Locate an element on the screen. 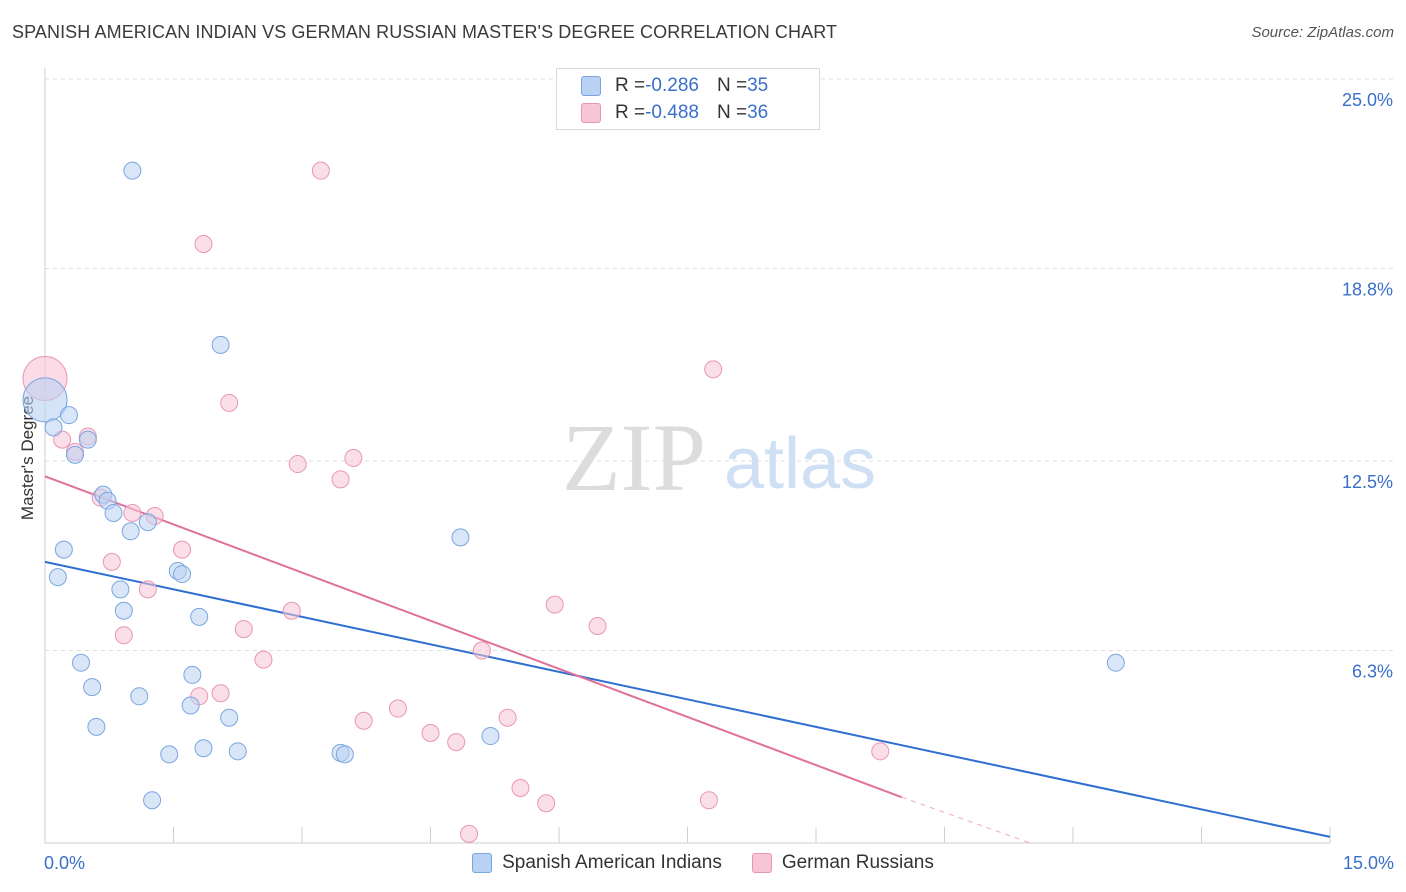 The height and width of the screenshot is (892, 1406). series-legend: Spanish American Indians German Russians is located at coordinates (703, 863).